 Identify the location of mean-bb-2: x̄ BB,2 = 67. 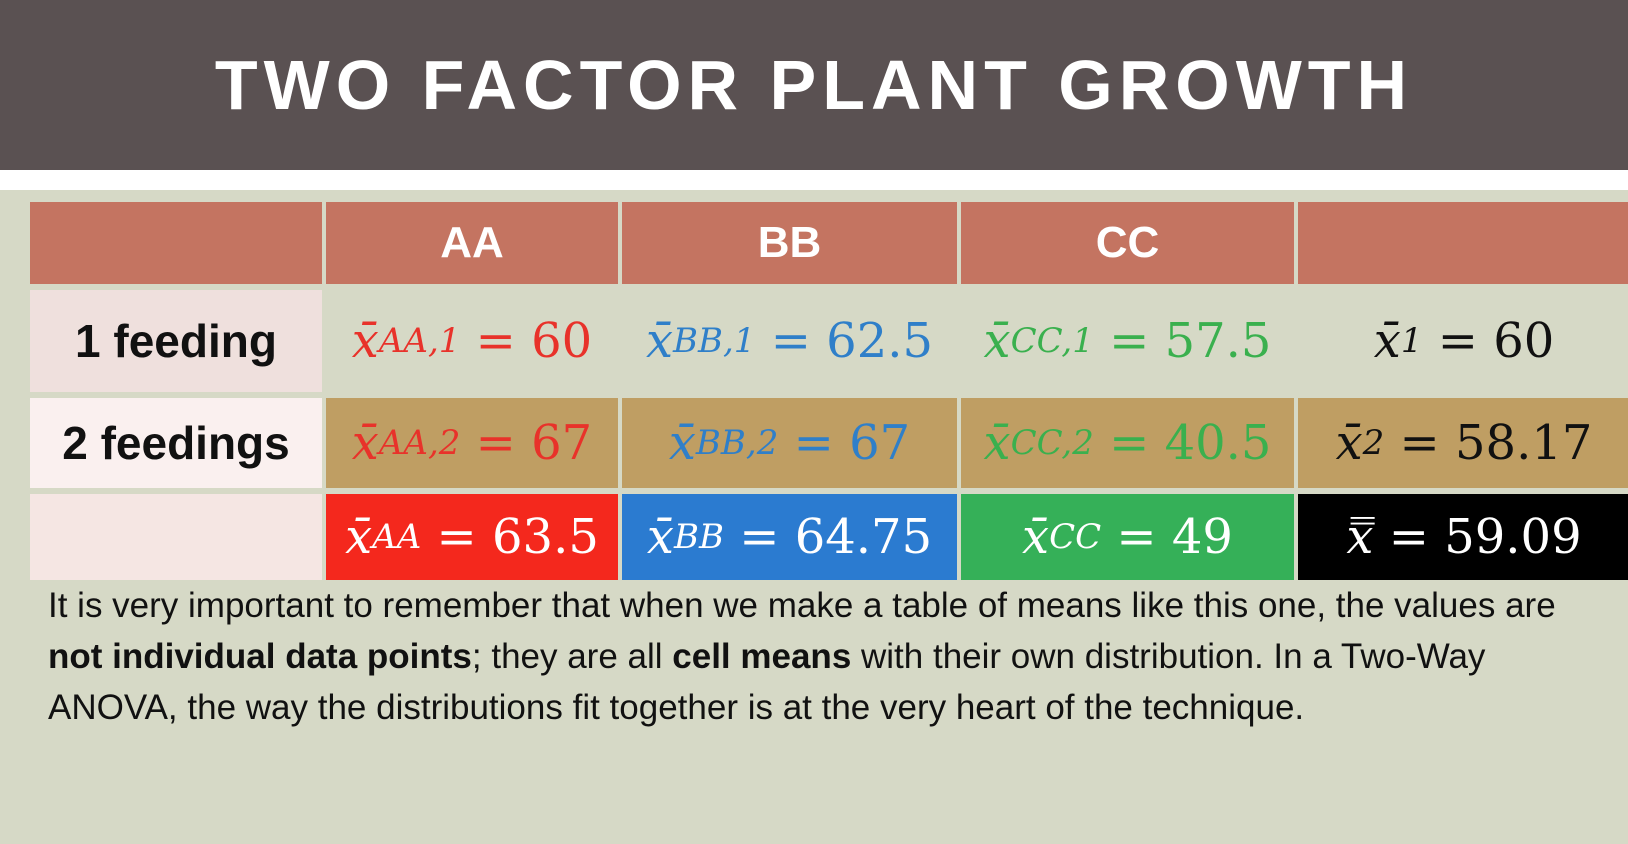
(789, 443).